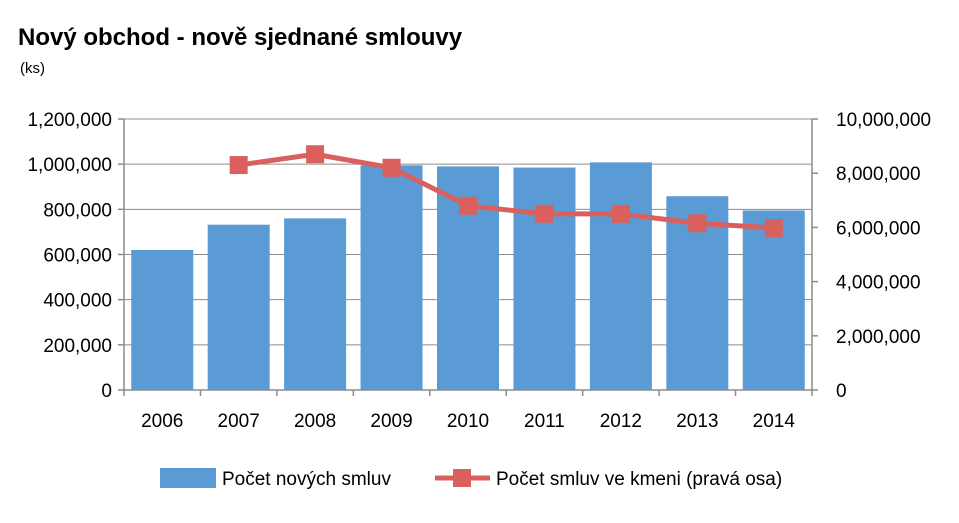  I want to click on left-tick-label: 400,000, so click(77, 301).